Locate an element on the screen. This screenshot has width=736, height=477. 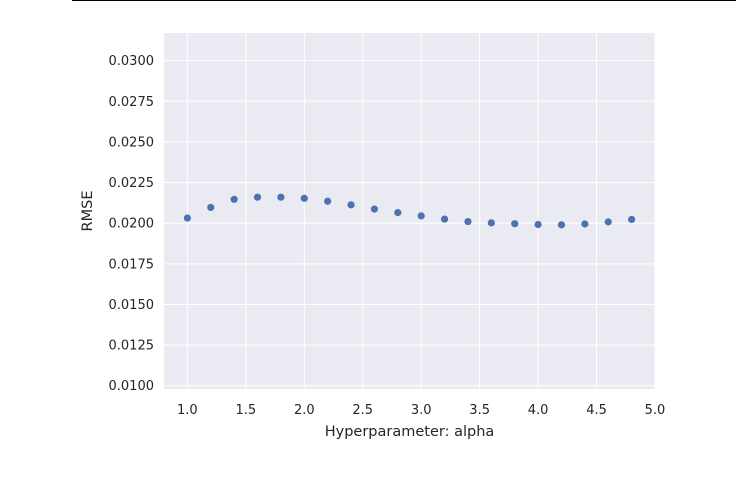
x-tick-label: 3.0 is located at coordinates (421, 410).